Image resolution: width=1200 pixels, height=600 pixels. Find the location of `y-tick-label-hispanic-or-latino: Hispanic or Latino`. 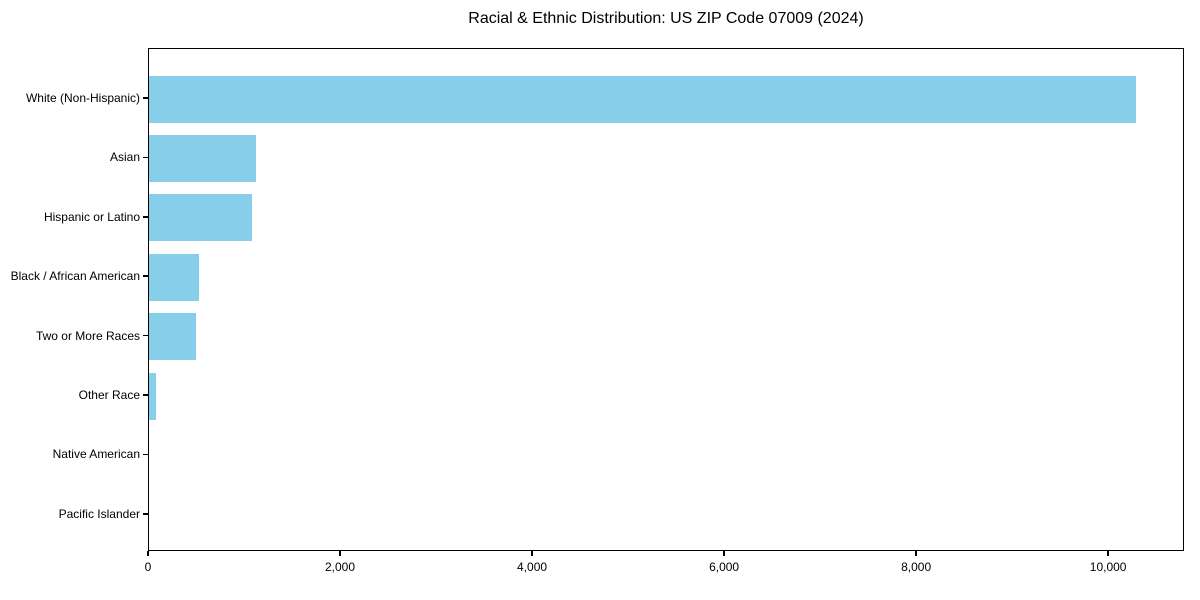

y-tick-label-hispanic-or-latino: Hispanic or Latino is located at coordinates (91, 216).